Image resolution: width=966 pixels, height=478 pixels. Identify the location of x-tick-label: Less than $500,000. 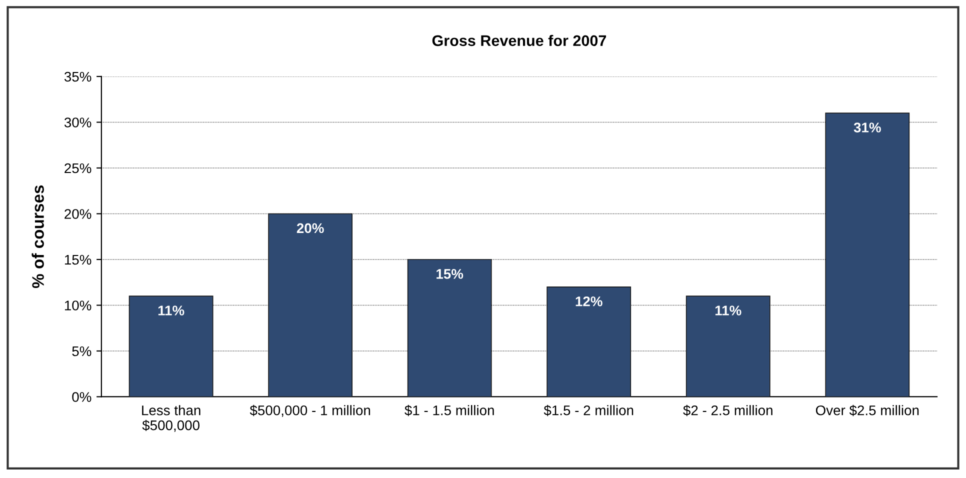
(171, 418).